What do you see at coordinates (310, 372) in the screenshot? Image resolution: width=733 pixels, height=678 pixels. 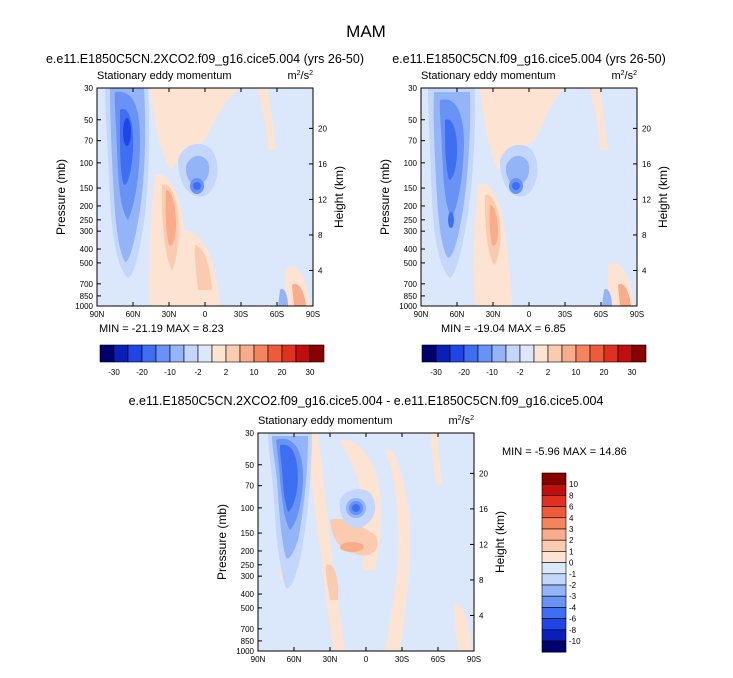 I see `colorbar-label: 30` at bounding box center [310, 372].